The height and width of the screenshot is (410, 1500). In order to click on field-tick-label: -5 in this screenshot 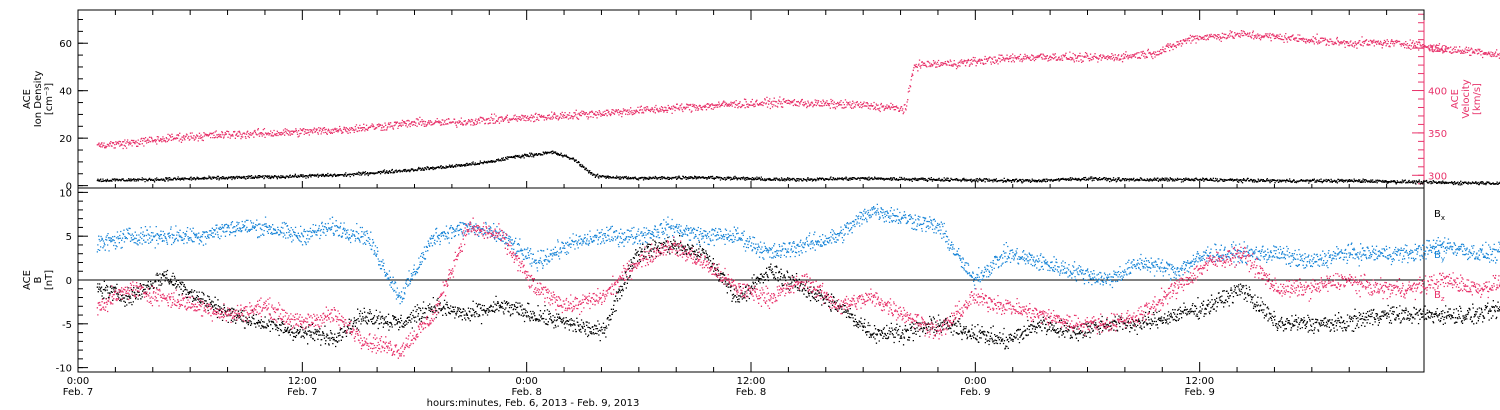, I will do `click(67, 325)`.